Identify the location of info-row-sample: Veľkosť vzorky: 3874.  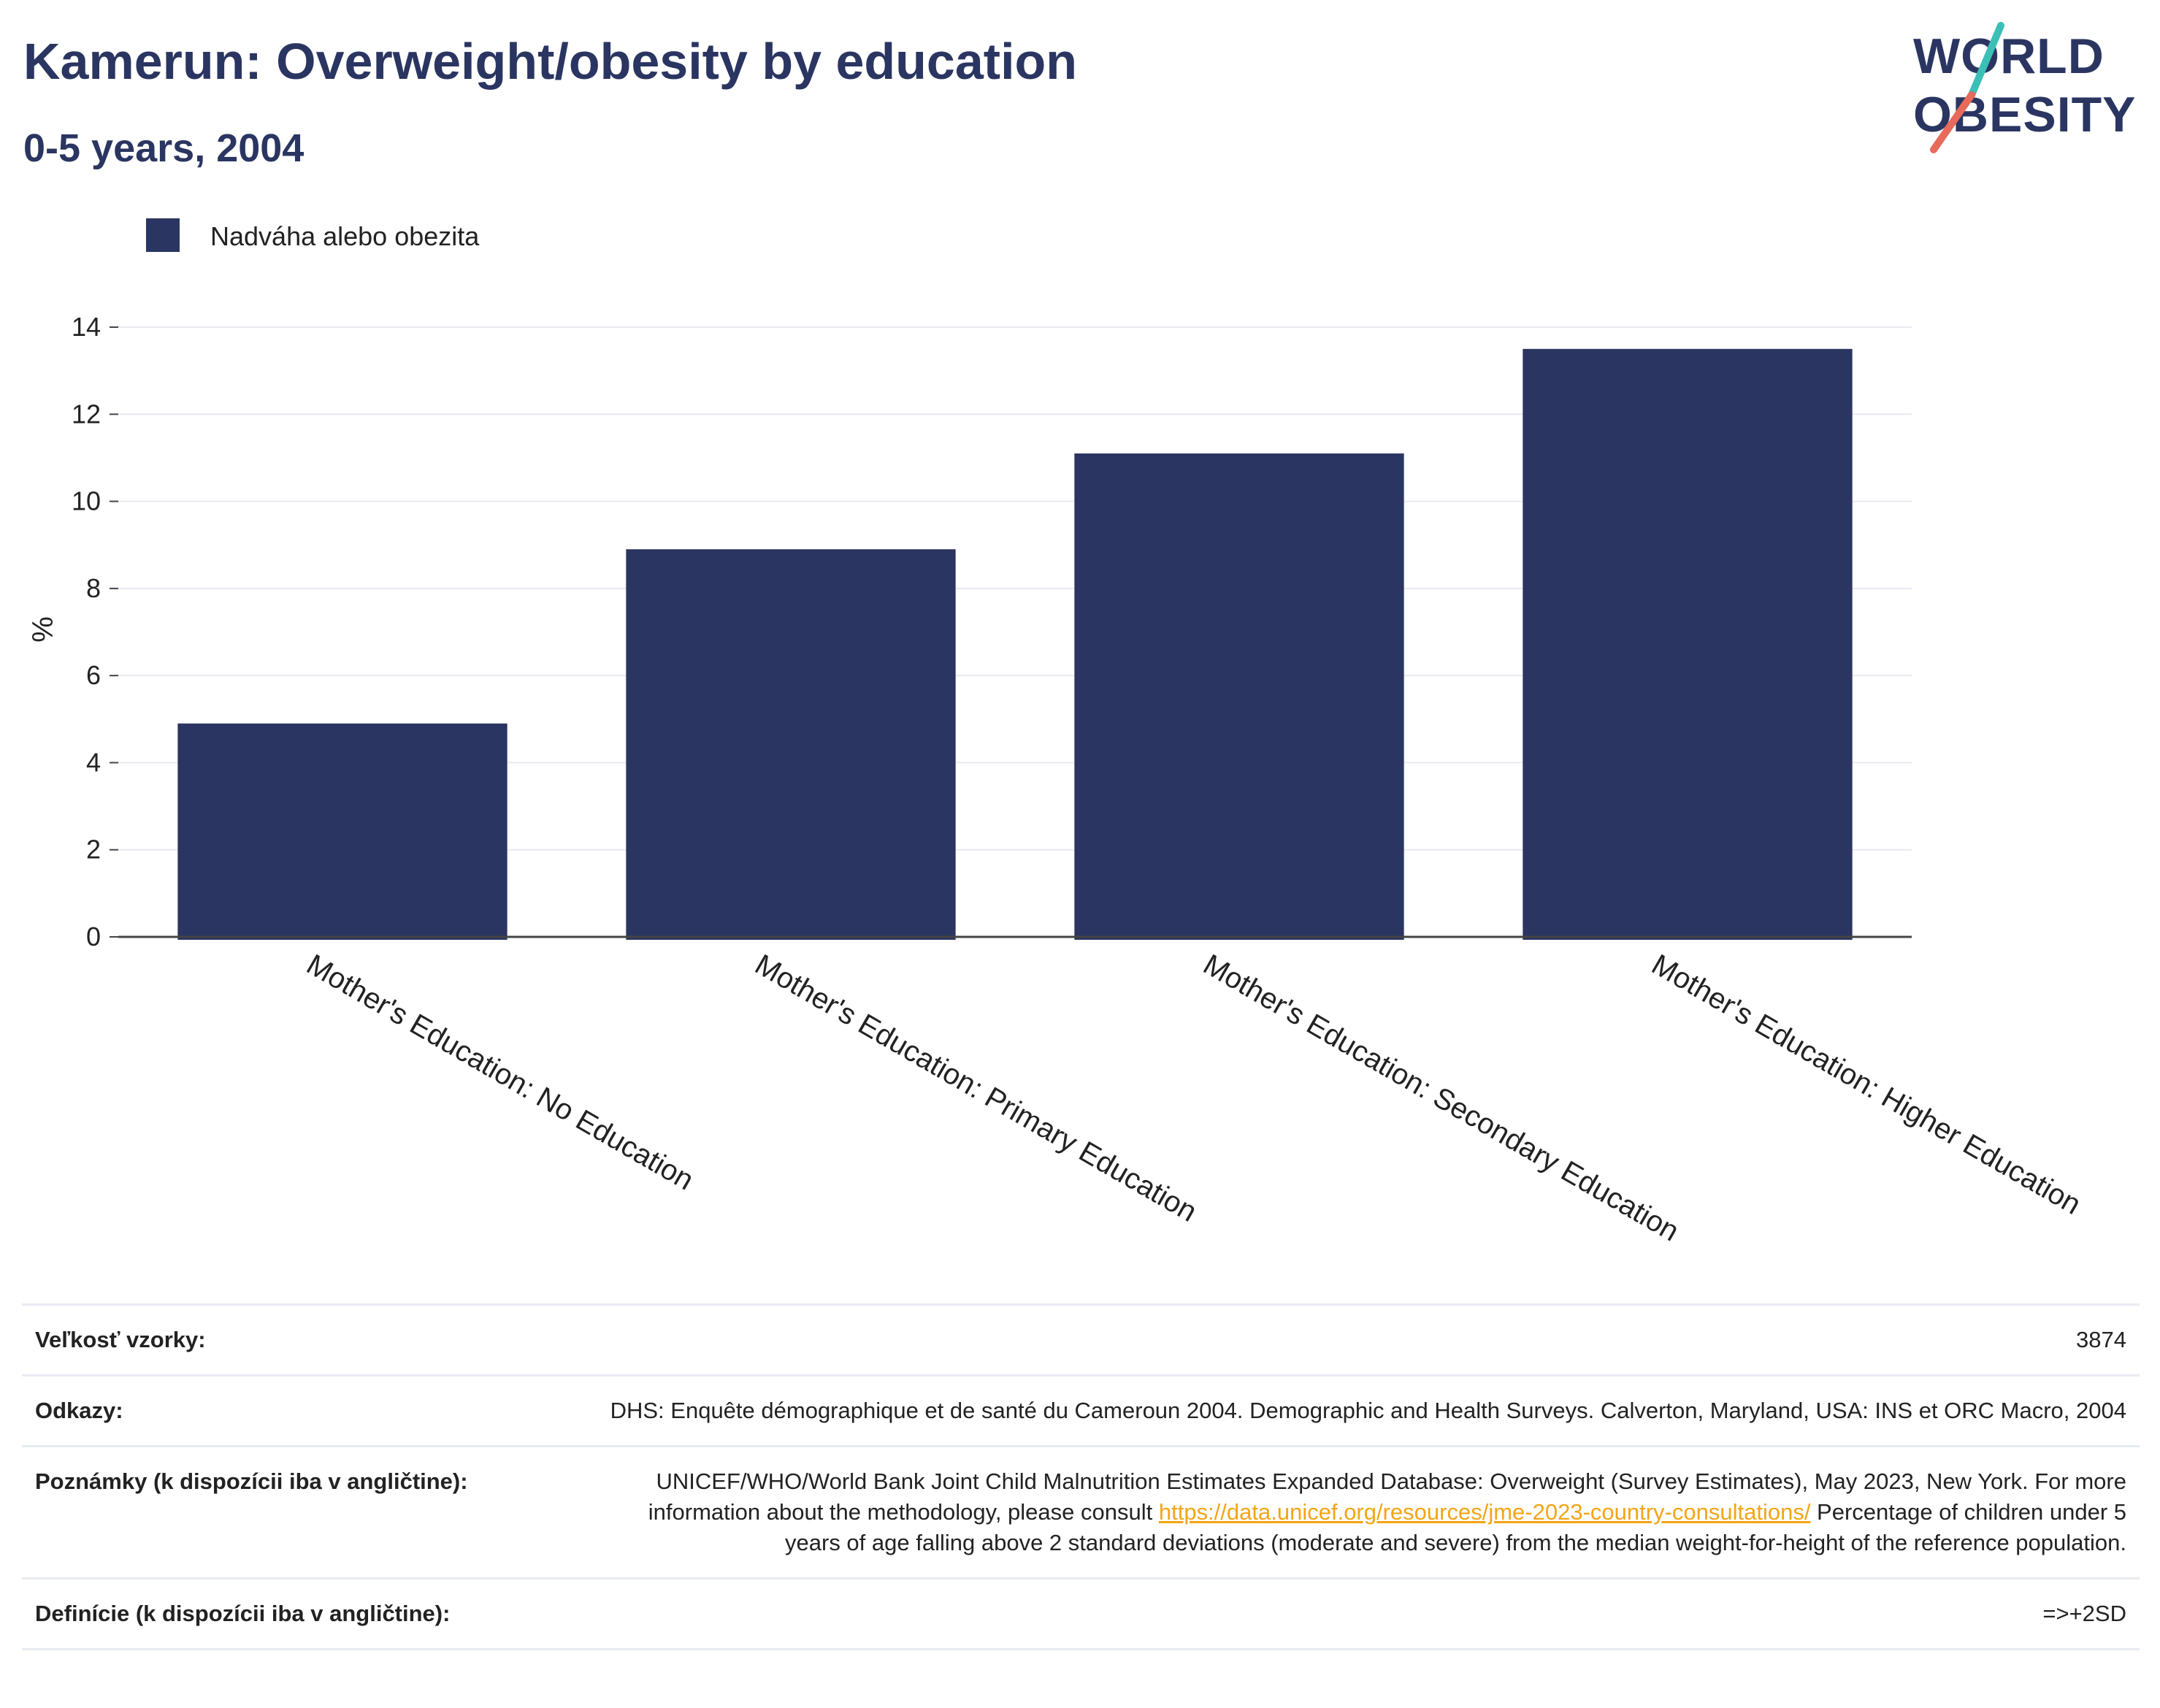
(1081, 1340).